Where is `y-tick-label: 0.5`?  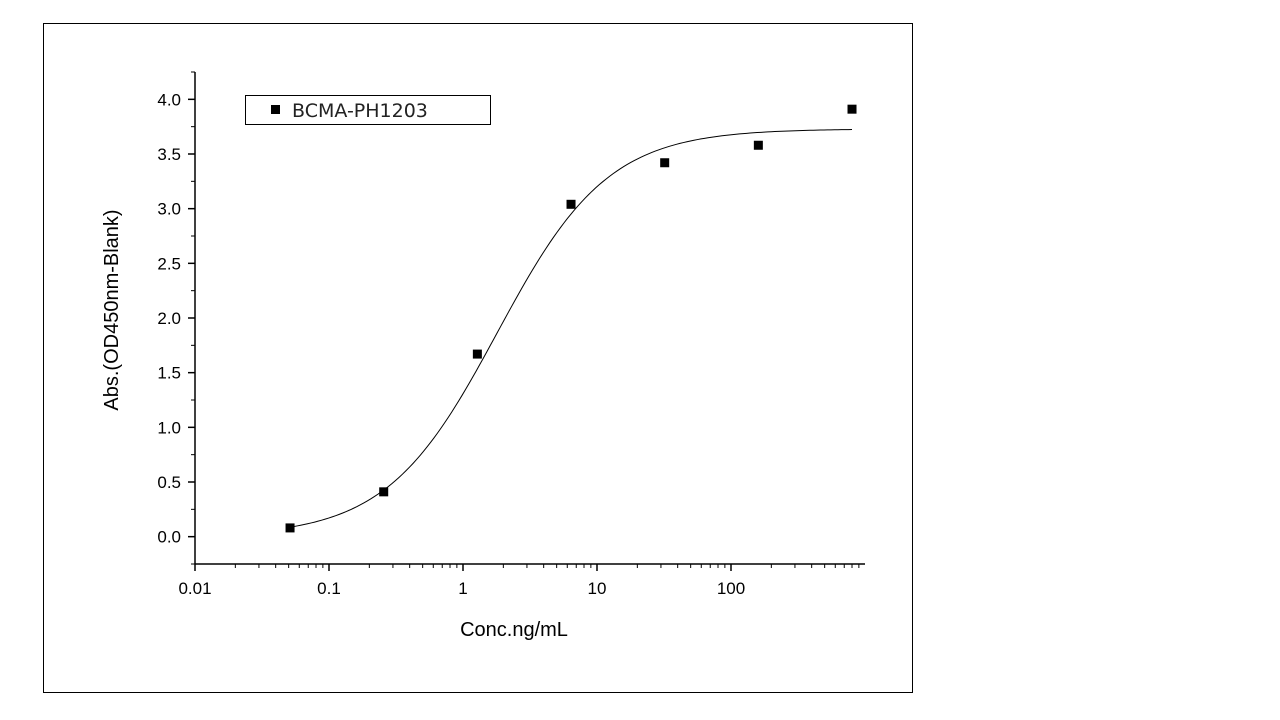
y-tick-label: 0.5 is located at coordinates (169, 482).